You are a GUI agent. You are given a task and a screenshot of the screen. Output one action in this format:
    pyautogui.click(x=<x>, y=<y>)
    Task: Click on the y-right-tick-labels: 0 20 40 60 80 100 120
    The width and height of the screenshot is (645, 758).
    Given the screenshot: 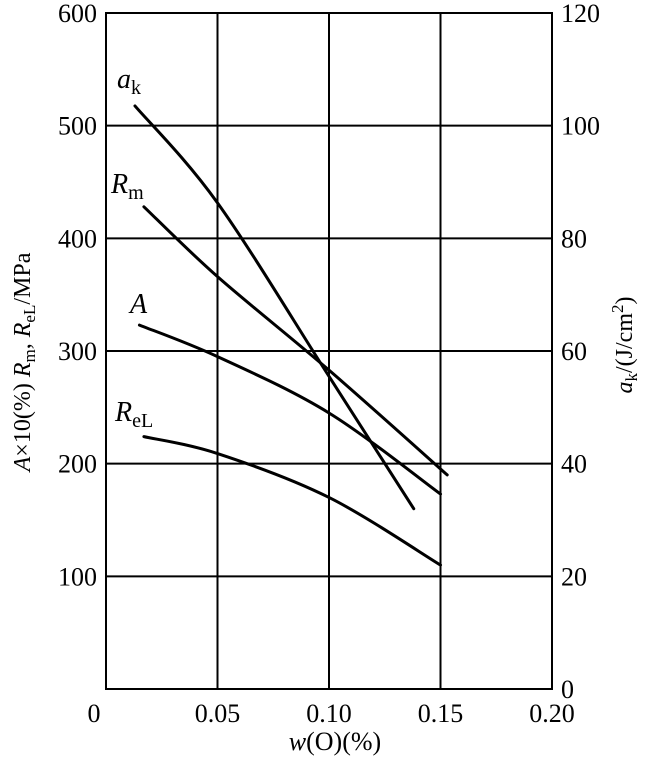 What is the action you would take?
    pyautogui.click(x=580, y=352)
    